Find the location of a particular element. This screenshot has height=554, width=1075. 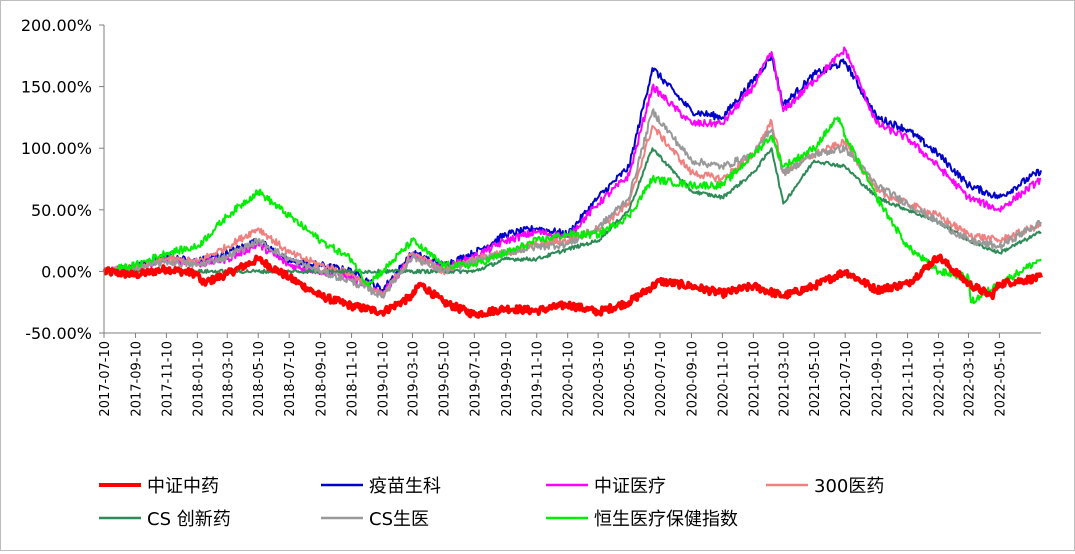

legend-label-3: 中证医疗 is located at coordinates (630, 486).